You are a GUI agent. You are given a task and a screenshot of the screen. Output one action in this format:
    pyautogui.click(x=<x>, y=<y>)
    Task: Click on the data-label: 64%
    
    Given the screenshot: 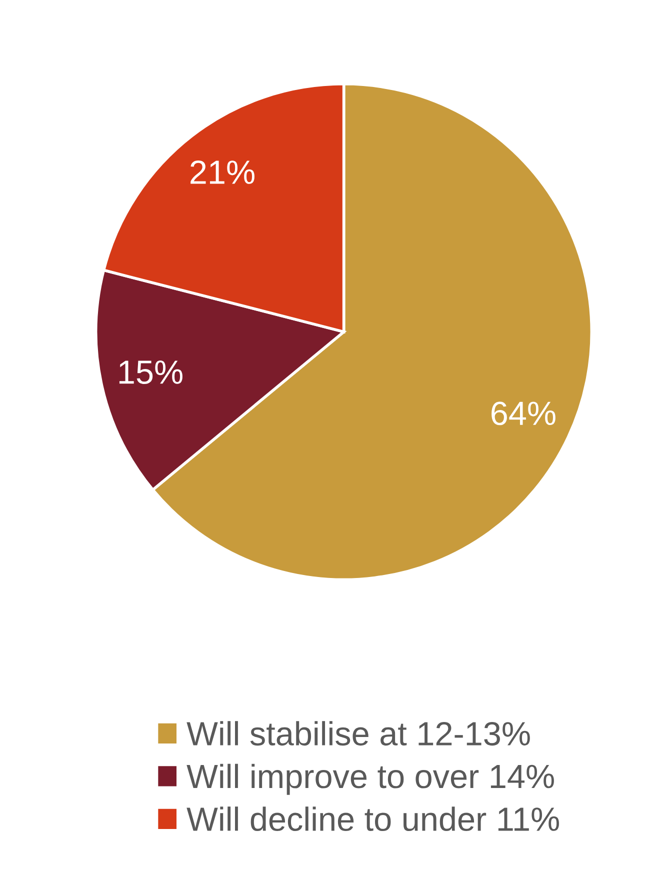 What is the action you would take?
    pyautogui.click(x=524, y=414)
    